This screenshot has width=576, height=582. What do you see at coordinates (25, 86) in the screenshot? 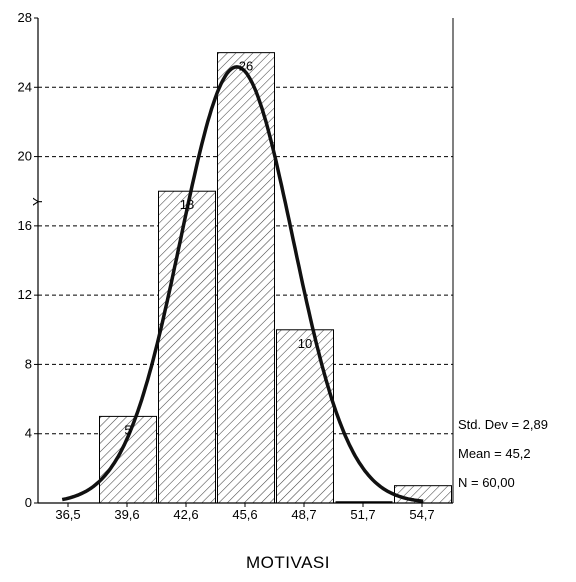
I see `y-tick-label: 24` at bounding box center [25, 86].